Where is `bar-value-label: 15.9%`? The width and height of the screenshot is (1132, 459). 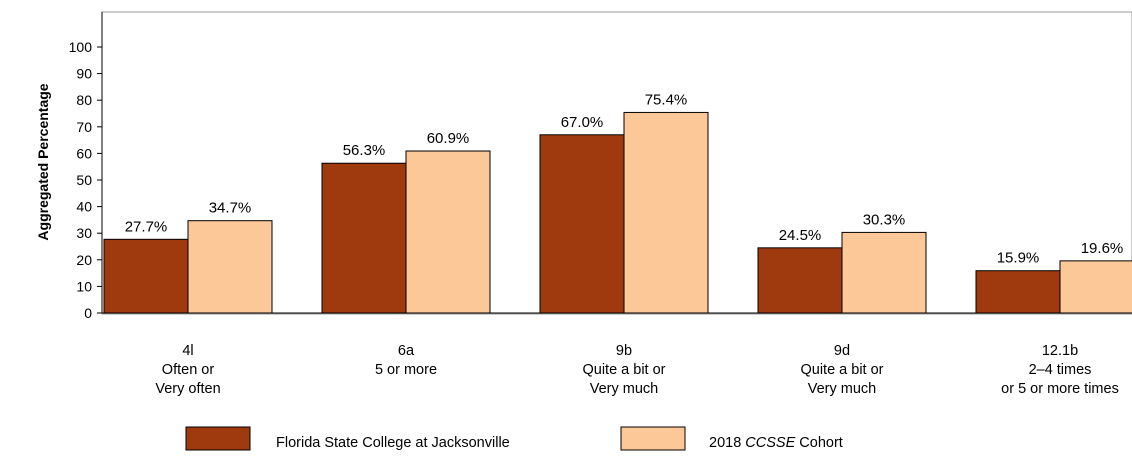
bar-value-label: 15.9% is located at coordinates (1018, 258).